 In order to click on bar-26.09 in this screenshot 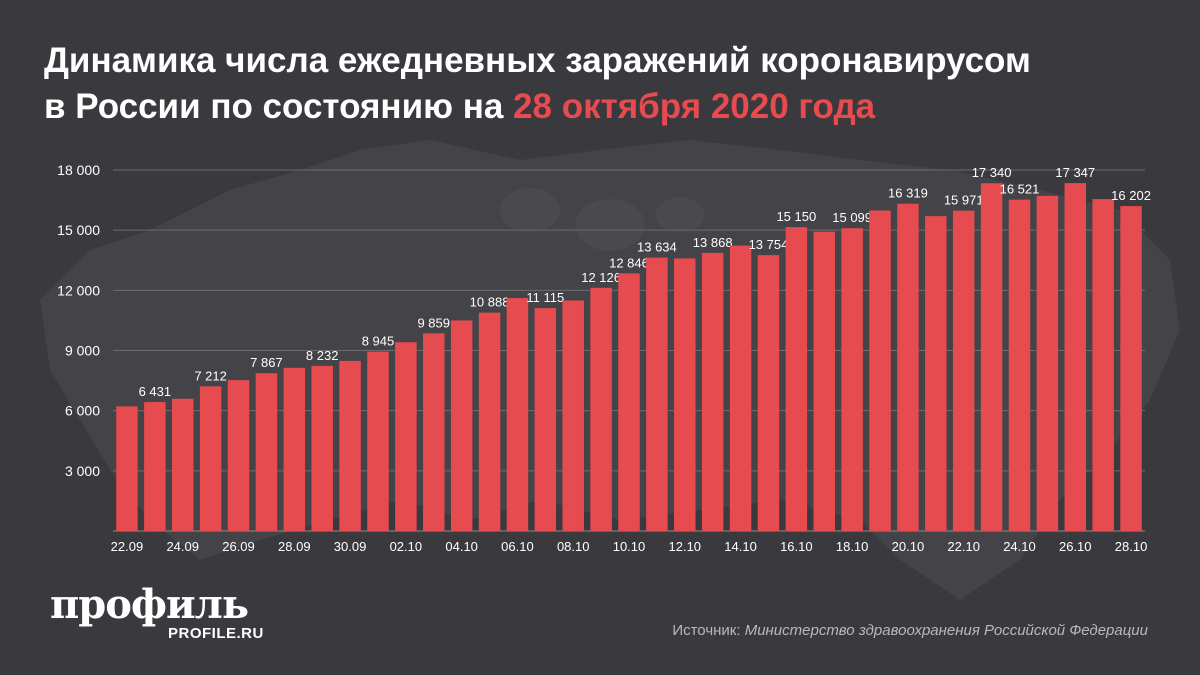, I will do `click(238, 455)`.